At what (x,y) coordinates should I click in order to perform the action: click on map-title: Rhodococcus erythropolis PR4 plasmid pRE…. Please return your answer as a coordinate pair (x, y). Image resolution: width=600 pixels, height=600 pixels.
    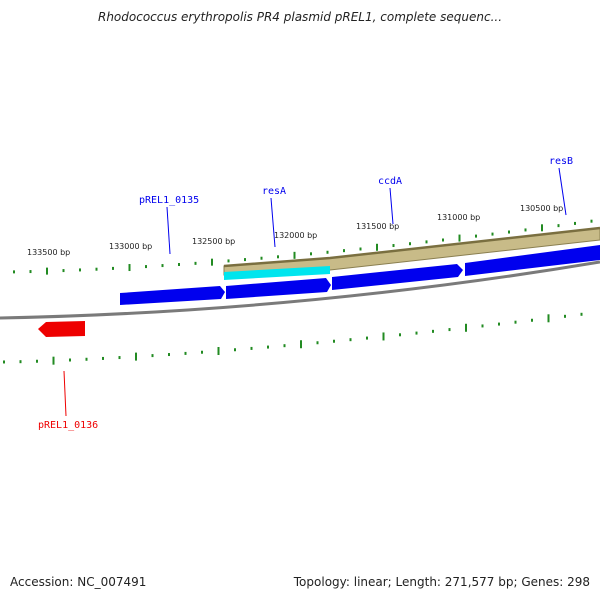
    Looking at the image, I should click on (300, 17).